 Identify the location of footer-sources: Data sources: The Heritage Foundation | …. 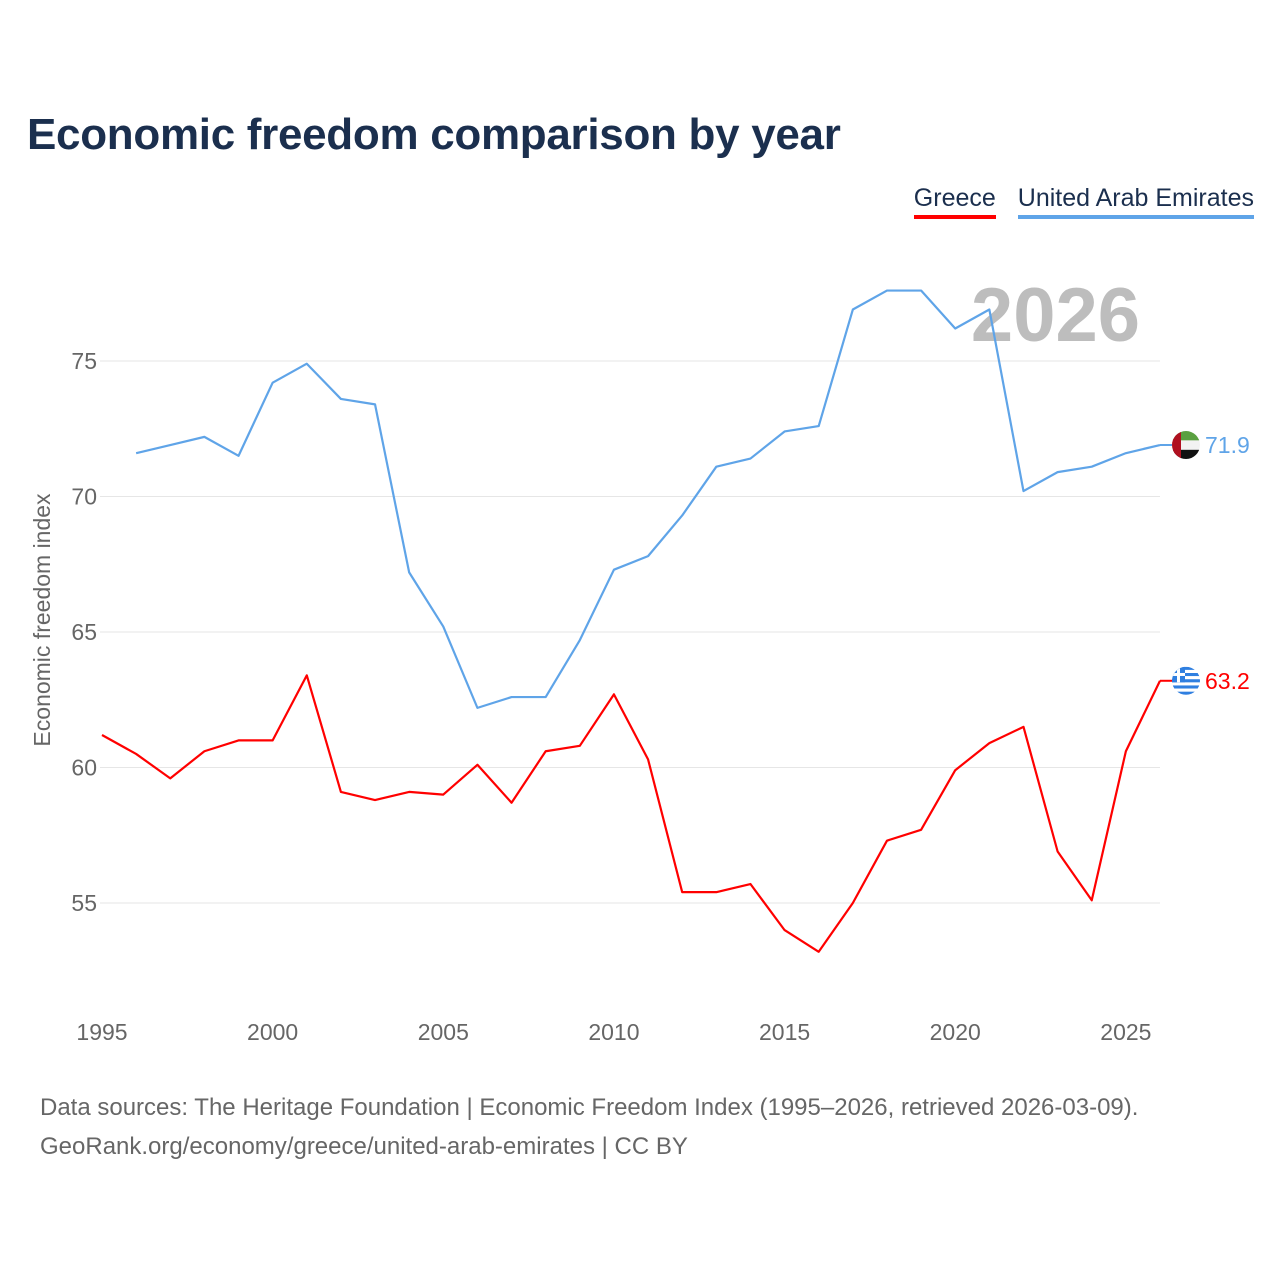
(589, 1107).